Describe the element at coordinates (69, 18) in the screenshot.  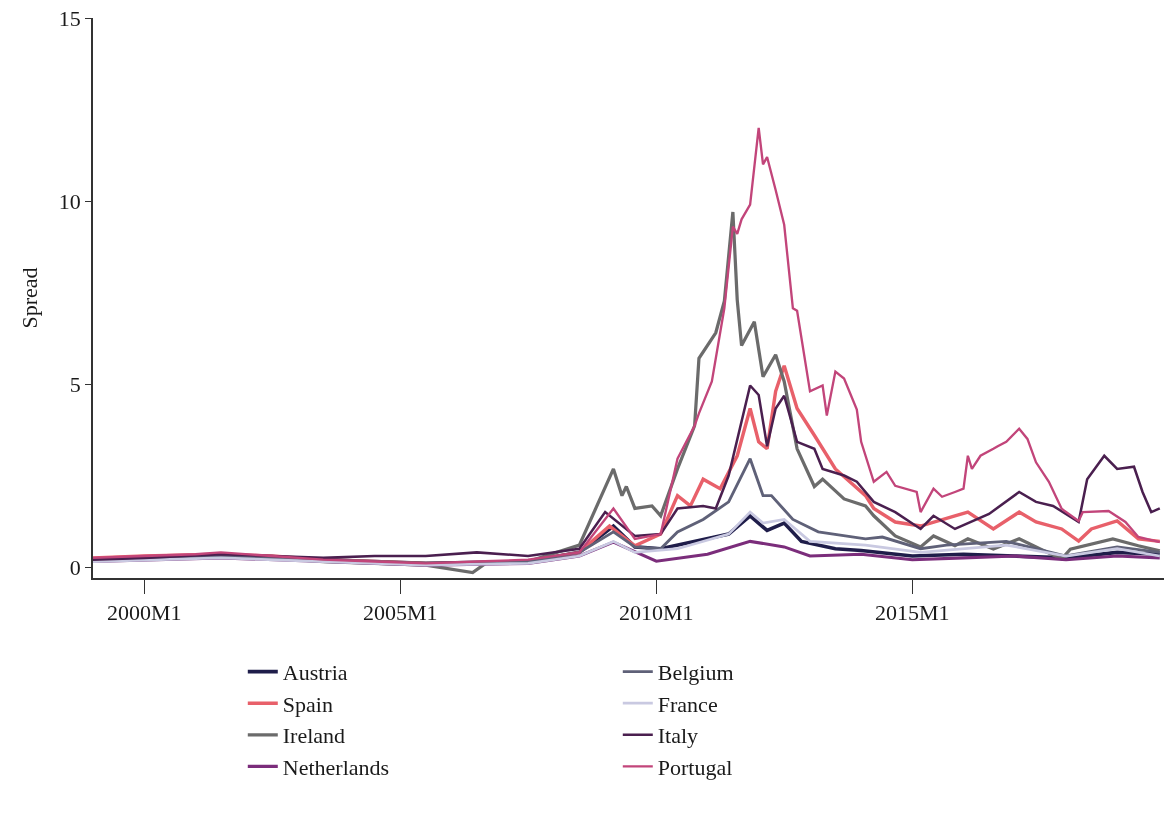
I see `y-tick-label: 15` at that location.